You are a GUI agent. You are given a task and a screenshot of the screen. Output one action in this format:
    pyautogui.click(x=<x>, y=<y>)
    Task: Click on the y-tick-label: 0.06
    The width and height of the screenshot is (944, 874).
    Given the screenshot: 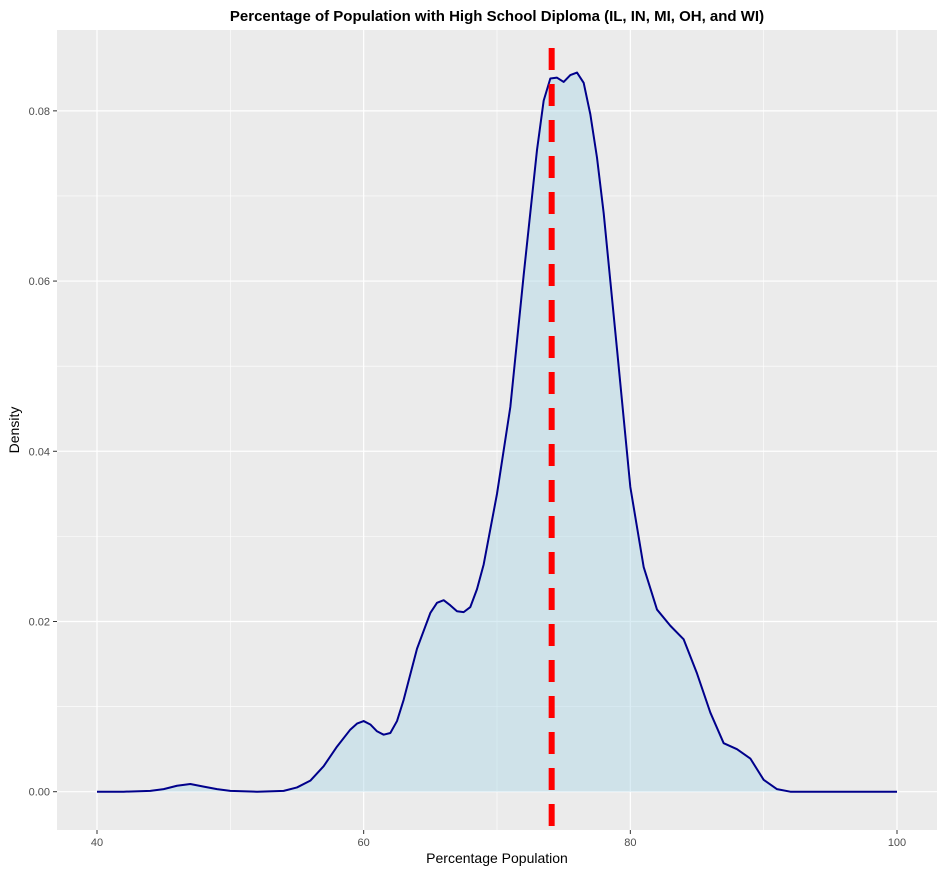 What is the action you would take?
    pyautogui.click(x=39, y=282)
    